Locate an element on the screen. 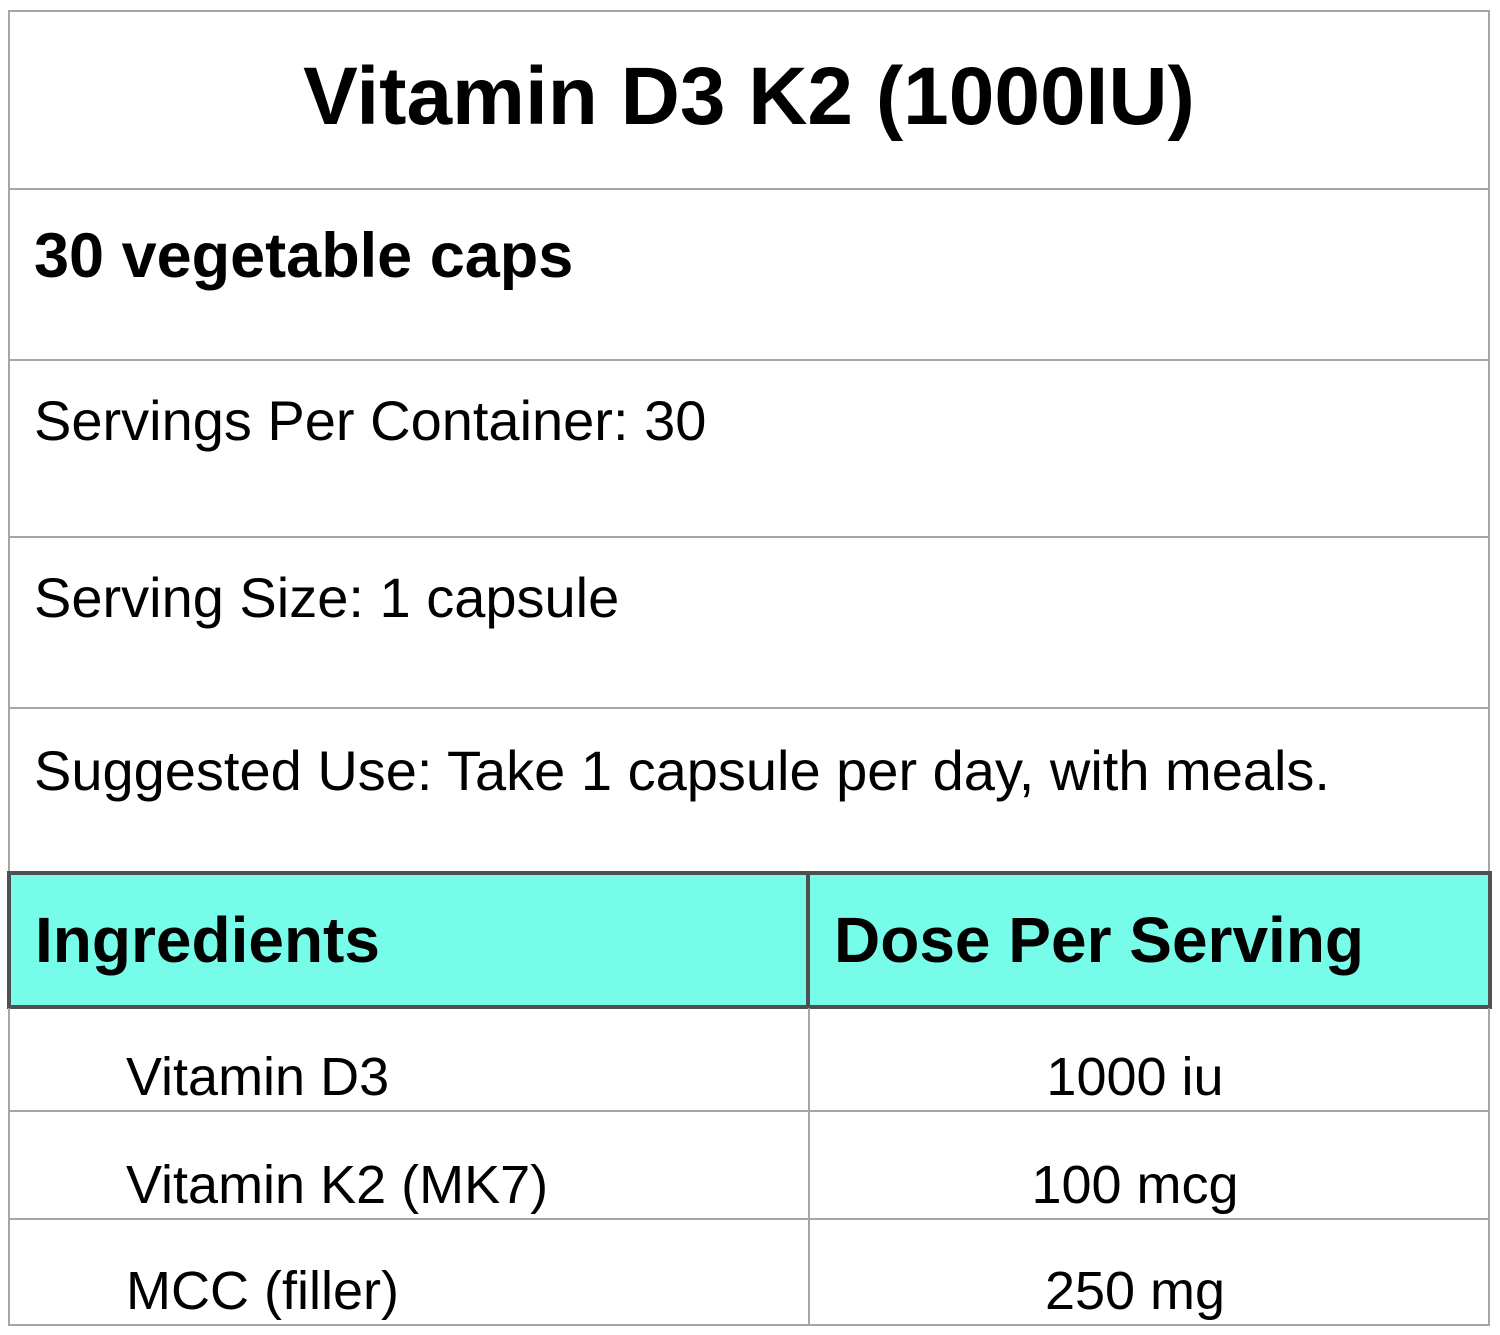  serving-size: Serving Size: 1 capsule is located at coordinates (749, 623).